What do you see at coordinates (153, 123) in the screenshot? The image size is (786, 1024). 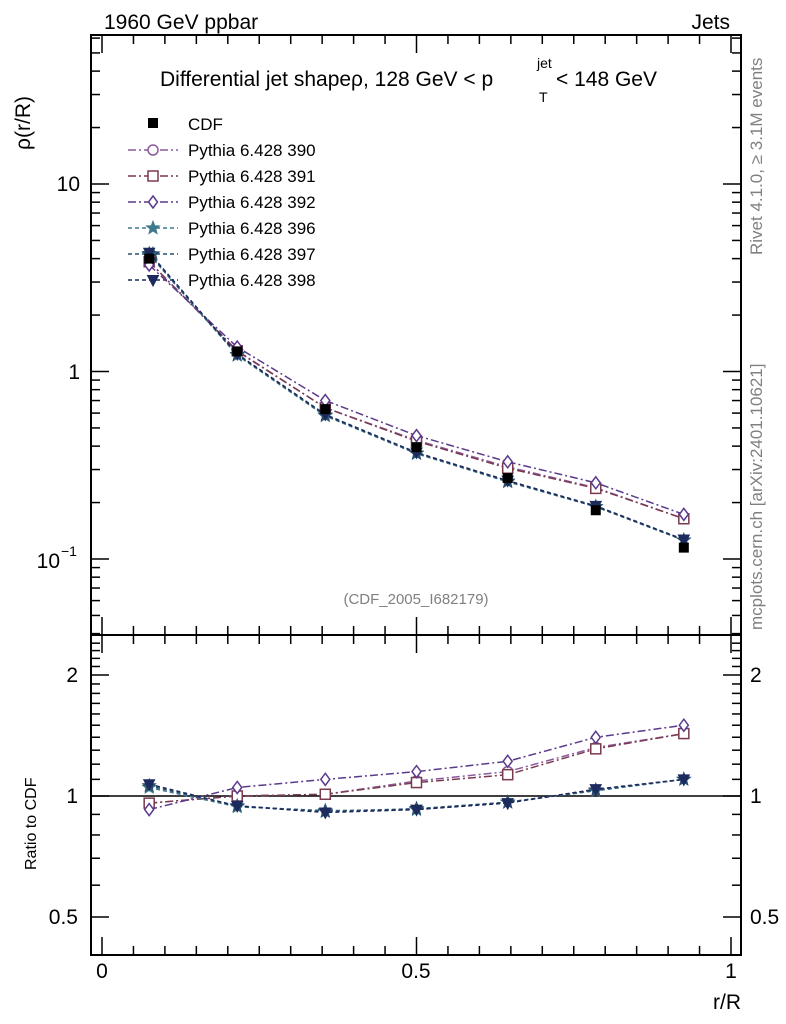 I see `legend-marker-cdf` at bounding box center [153, 123].